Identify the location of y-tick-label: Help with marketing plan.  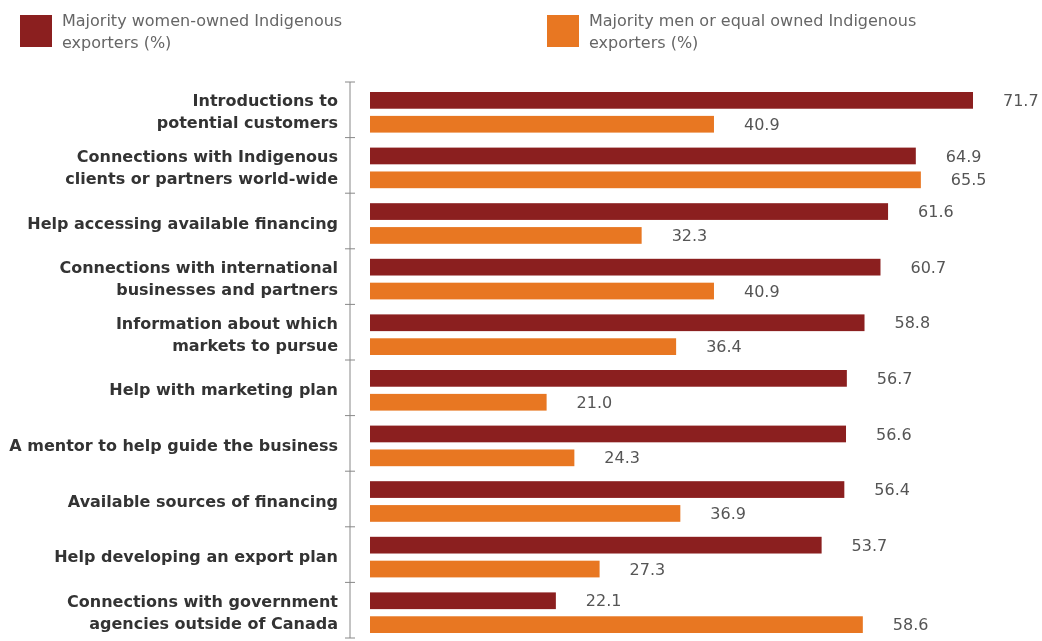
(223, 390).